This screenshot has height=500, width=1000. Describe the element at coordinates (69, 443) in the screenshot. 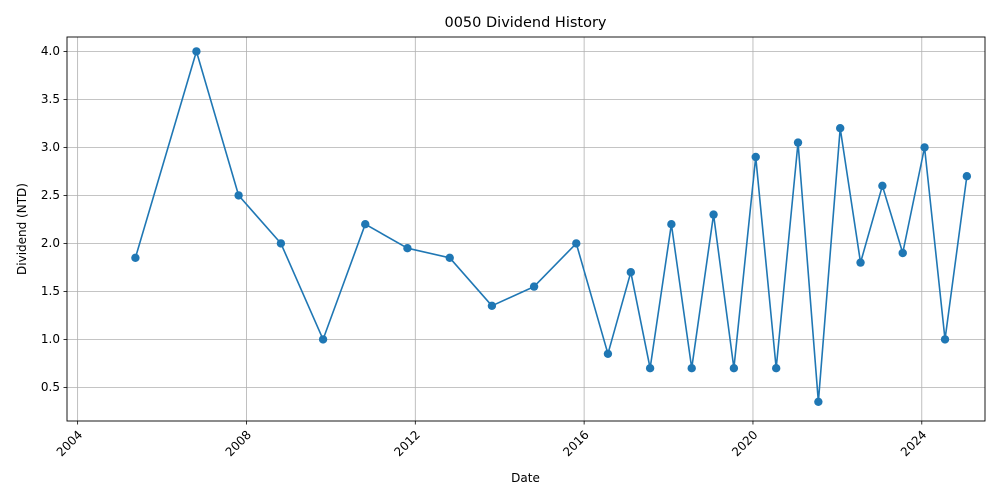

I see `x-tick-label: 2004` at that location.